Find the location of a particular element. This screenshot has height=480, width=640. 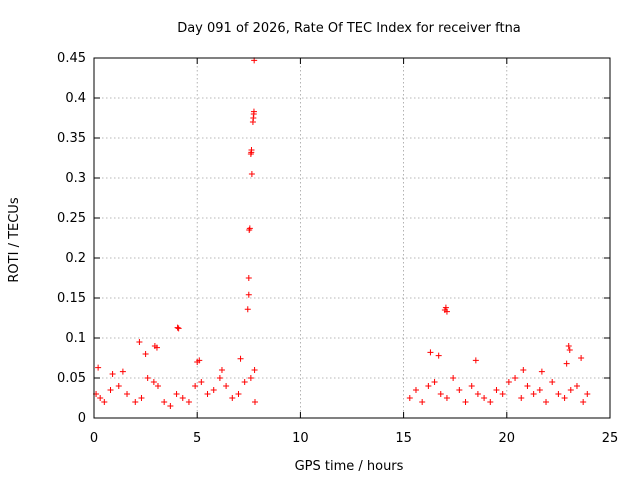

y-tick-label: 0.35 is located at coordinates (71, 138).